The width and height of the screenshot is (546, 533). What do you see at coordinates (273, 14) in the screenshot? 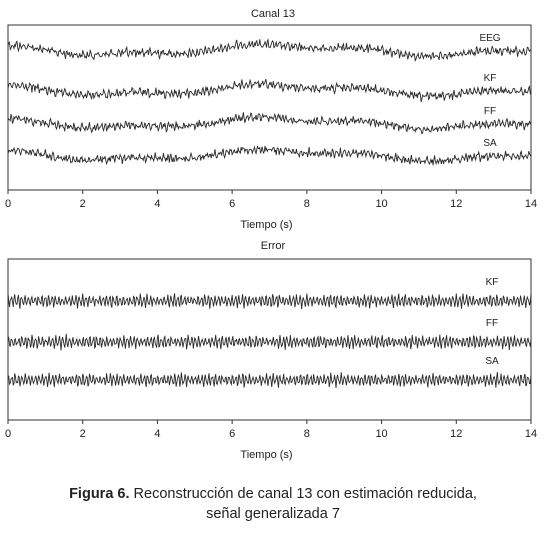
I see `chart-title-top: Canal 13` at bounding box center [273, 14].